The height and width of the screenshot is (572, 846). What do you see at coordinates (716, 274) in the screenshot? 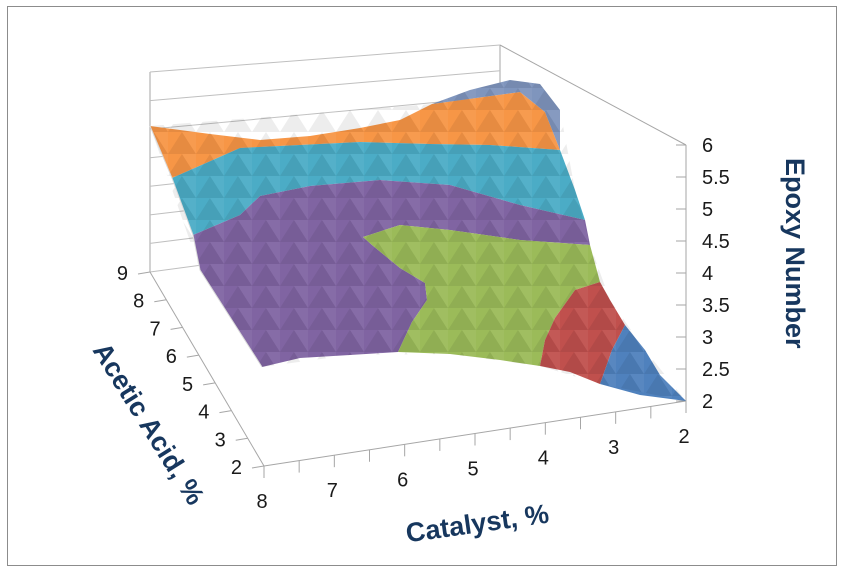
I see `epoxy-tick-labels: 2 2.5 3 3.5 4 4.5 5 5.5 6` at bounding box center [716, 274].